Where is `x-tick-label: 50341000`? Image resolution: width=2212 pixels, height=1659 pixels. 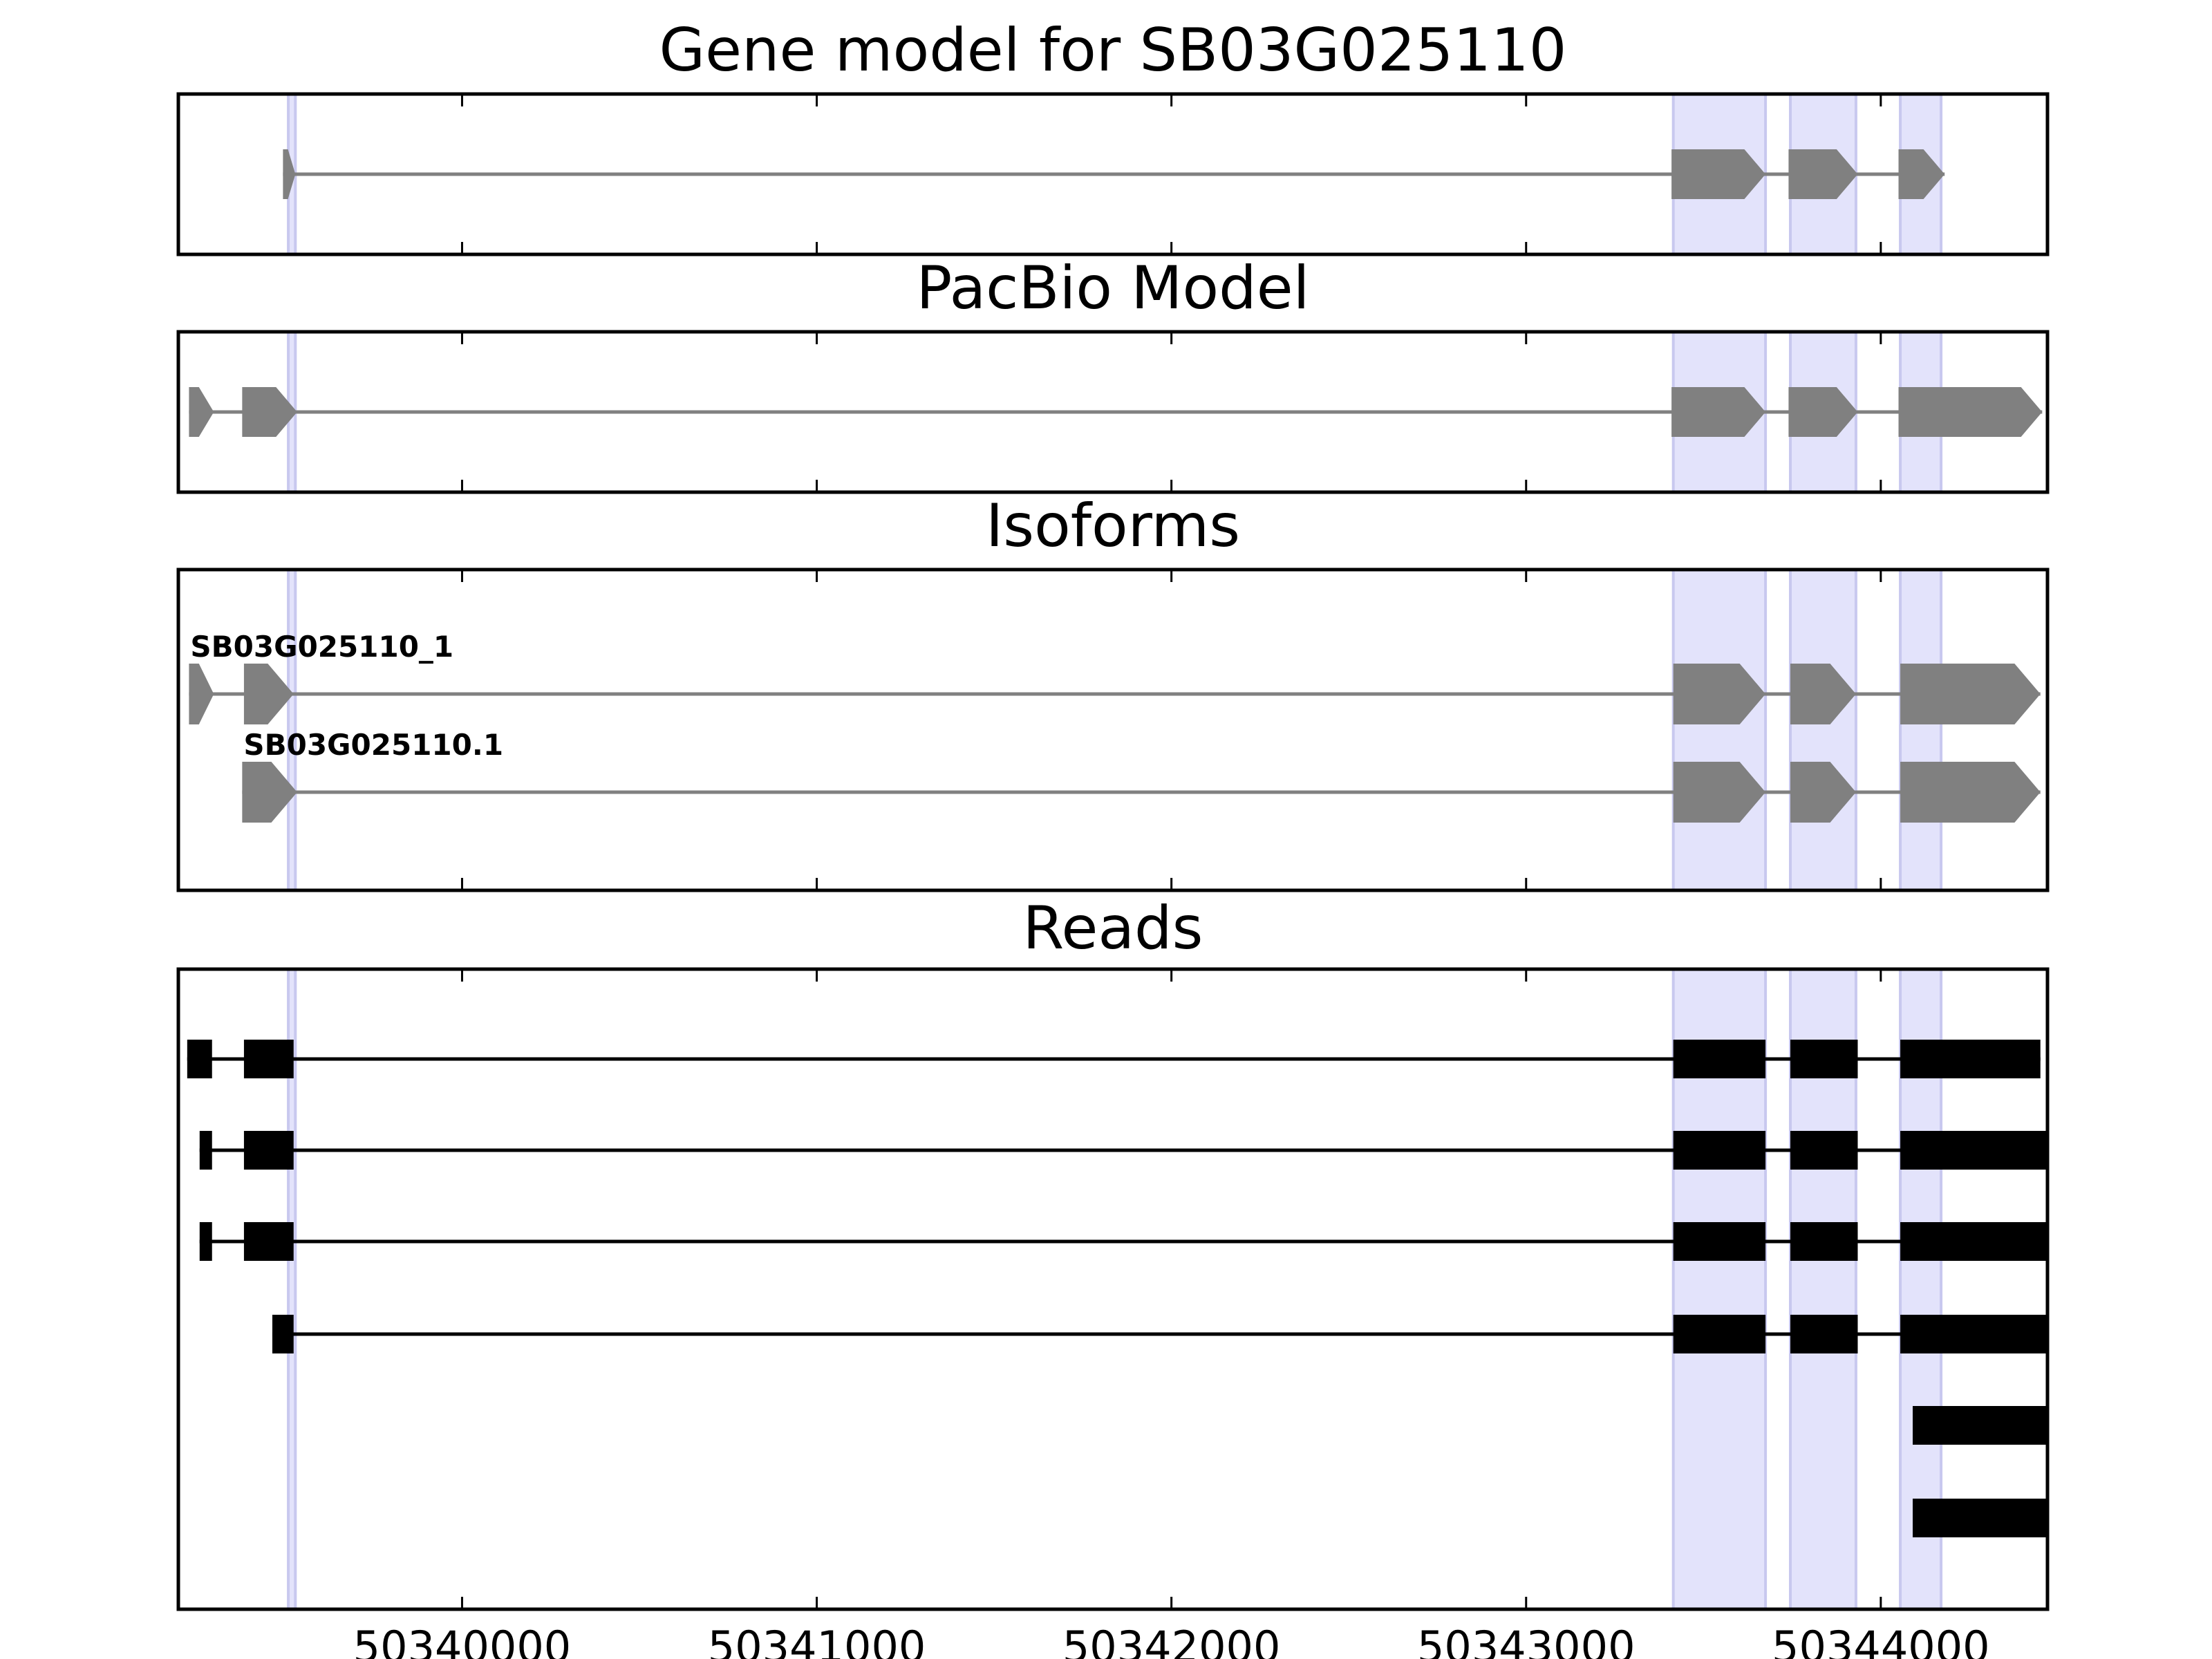 x-tick-label: 50341000 is located at coordinates (817, 1640).